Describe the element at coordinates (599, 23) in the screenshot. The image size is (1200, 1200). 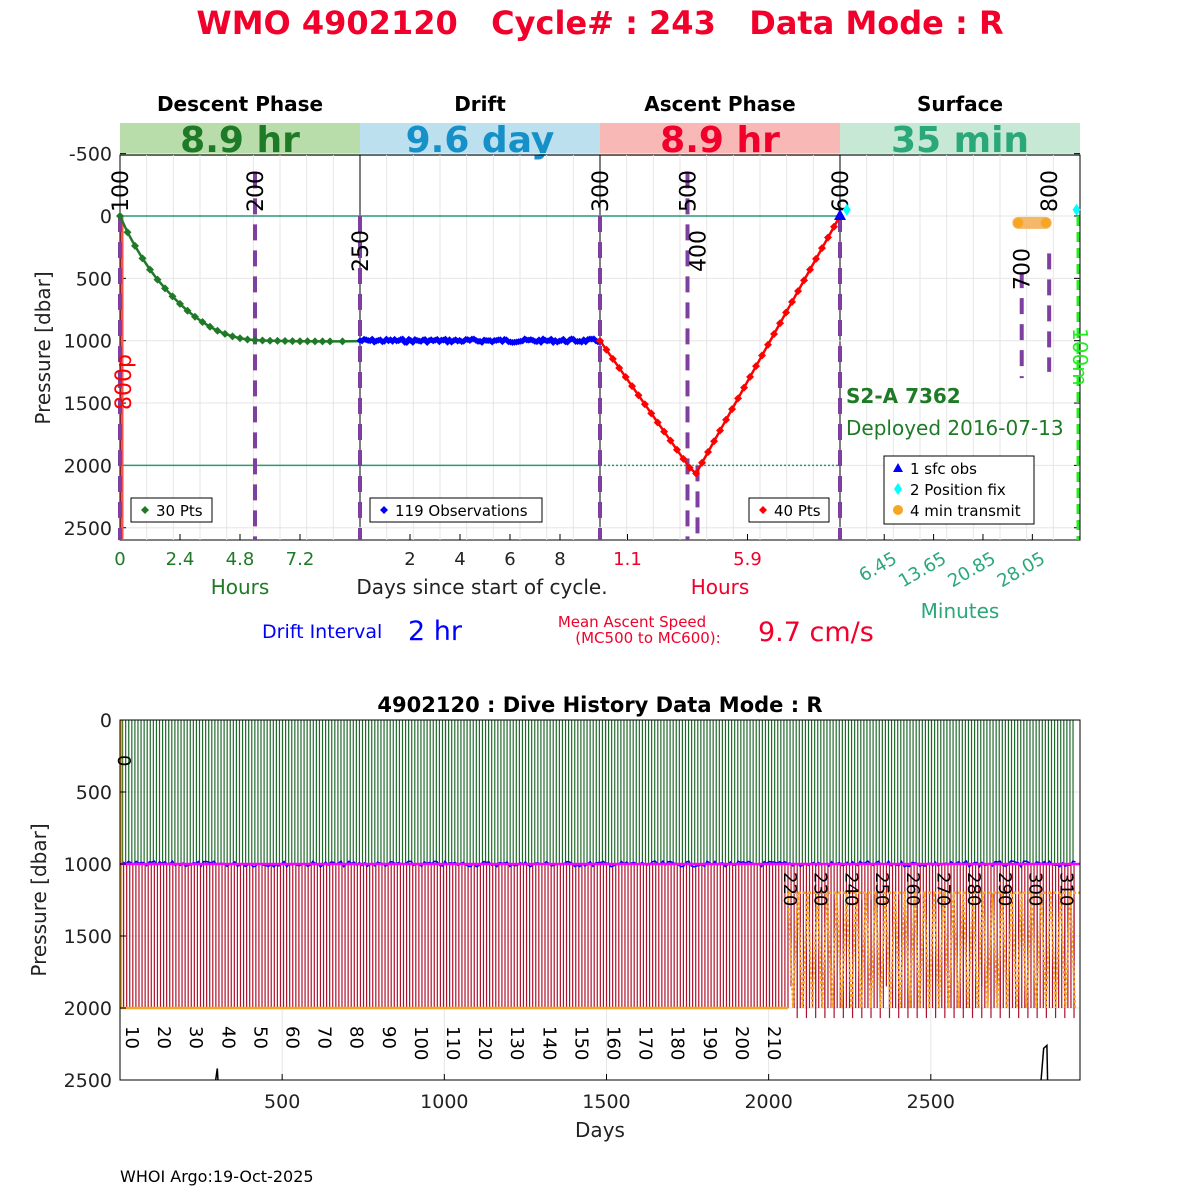
I see `figure-title: WMO 4902120 Cycle# : 243 Data Mode : R` at that location.